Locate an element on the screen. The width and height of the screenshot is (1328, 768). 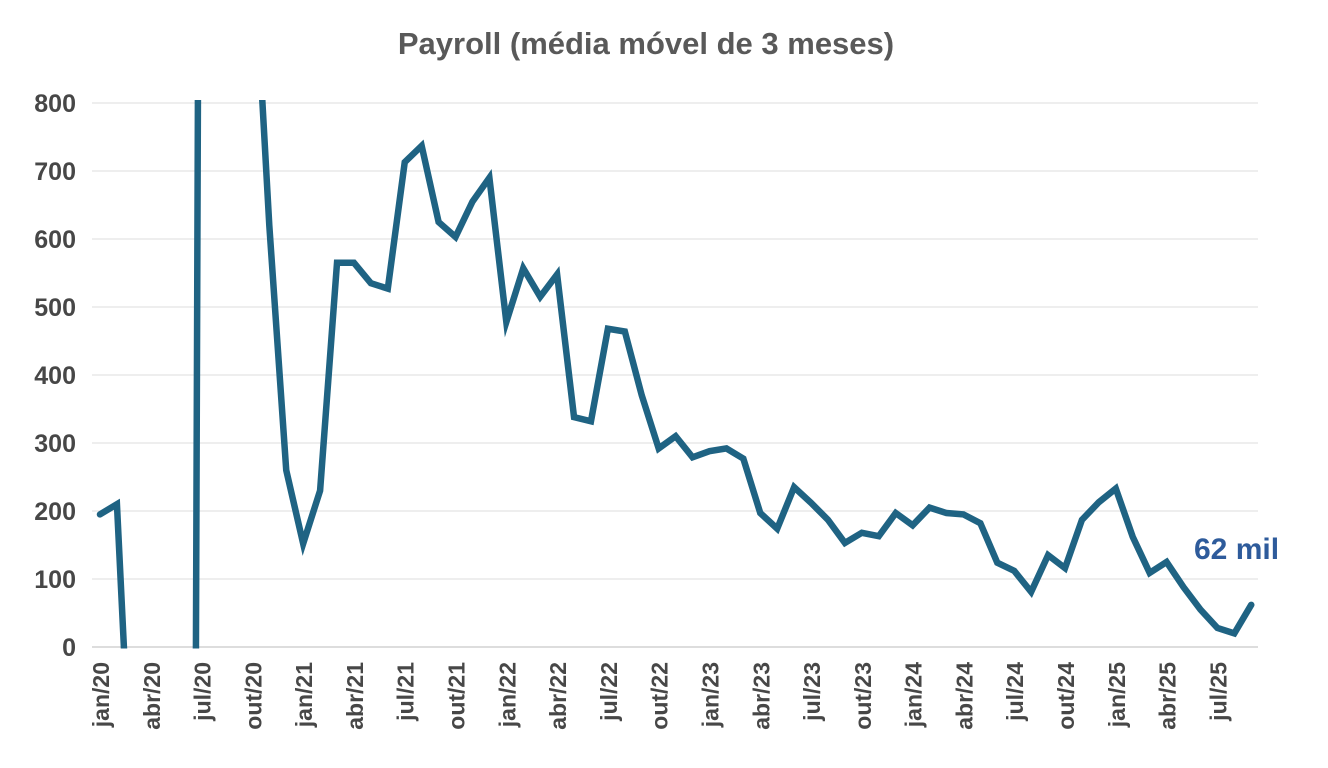
x-axis-tick-label: jan/20 is located at coordinates (101, 695).